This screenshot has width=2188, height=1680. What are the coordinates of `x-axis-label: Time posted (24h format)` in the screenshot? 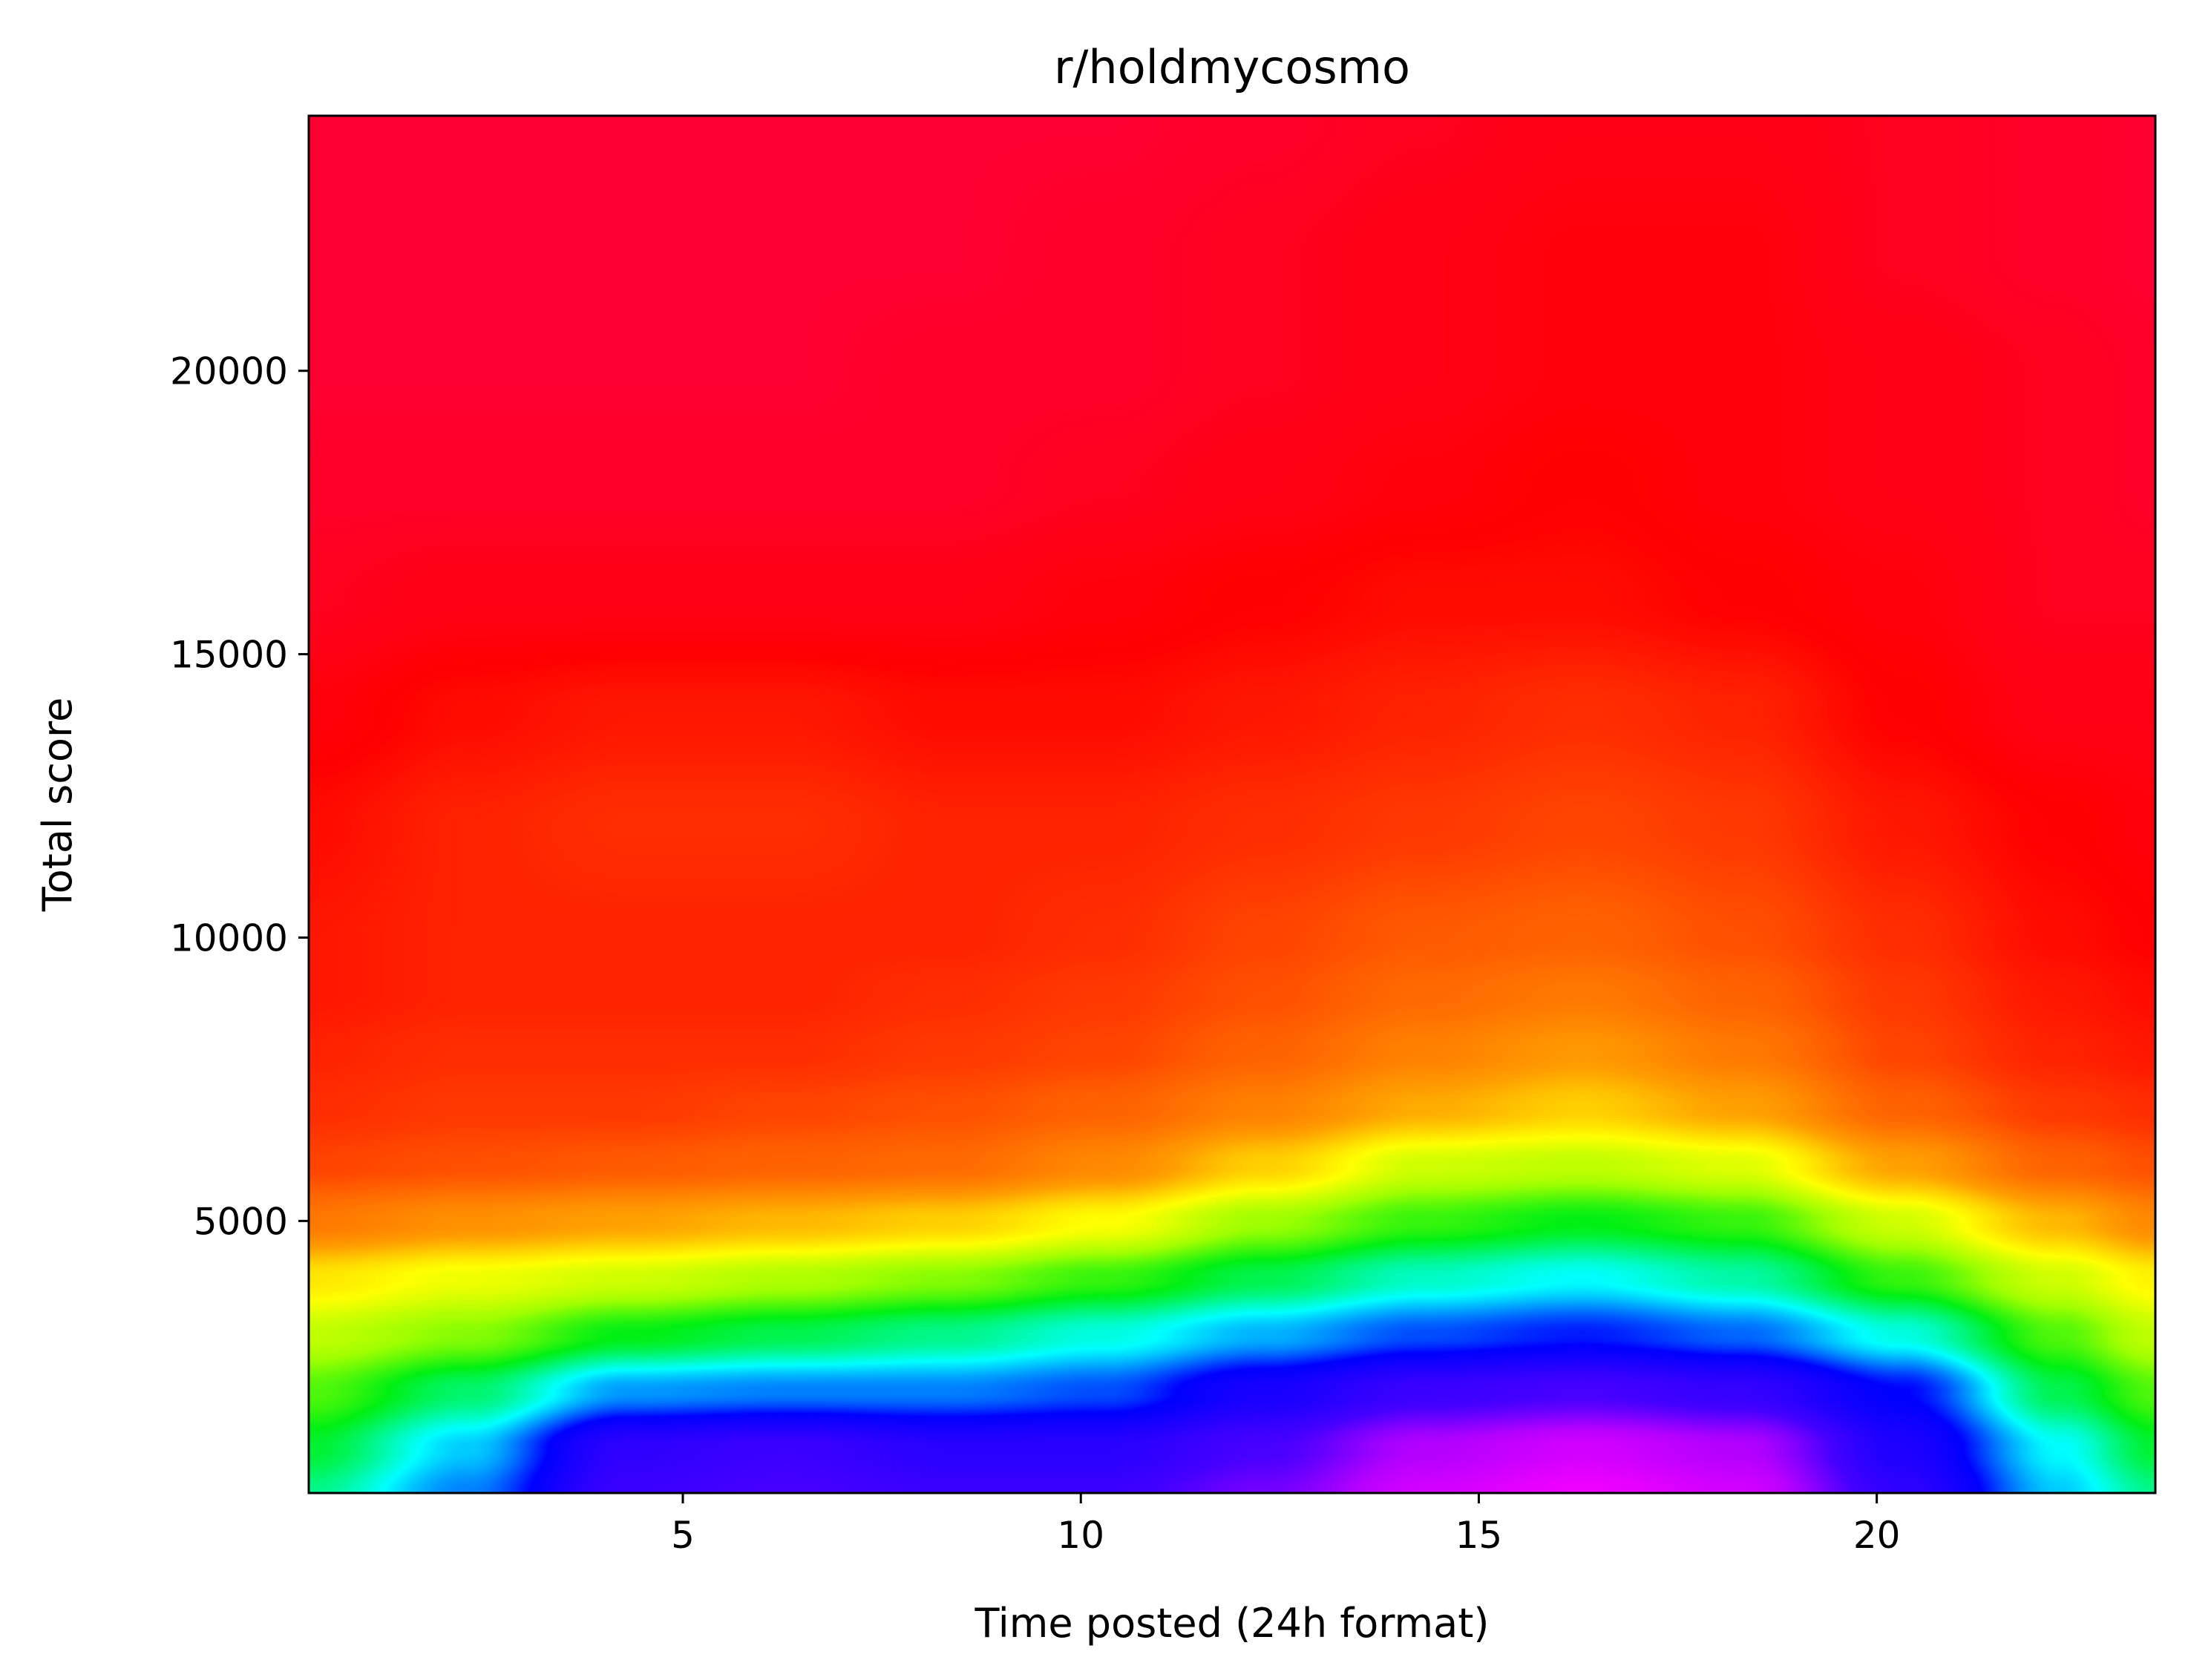 It's located at (1231, 1624).